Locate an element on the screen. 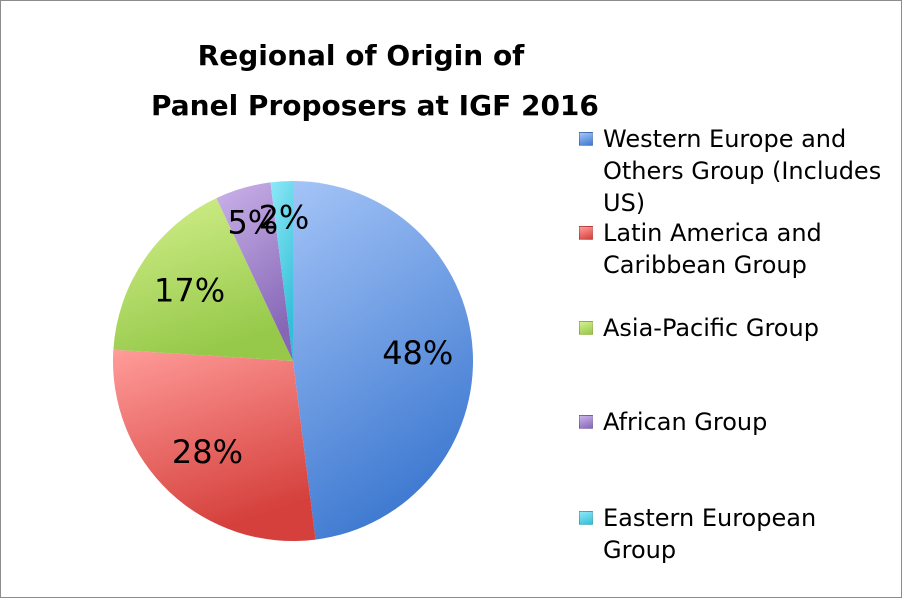 This screenshot has height=598, width=902. pie-slice-western-europe is located at coordinates (383, 360).